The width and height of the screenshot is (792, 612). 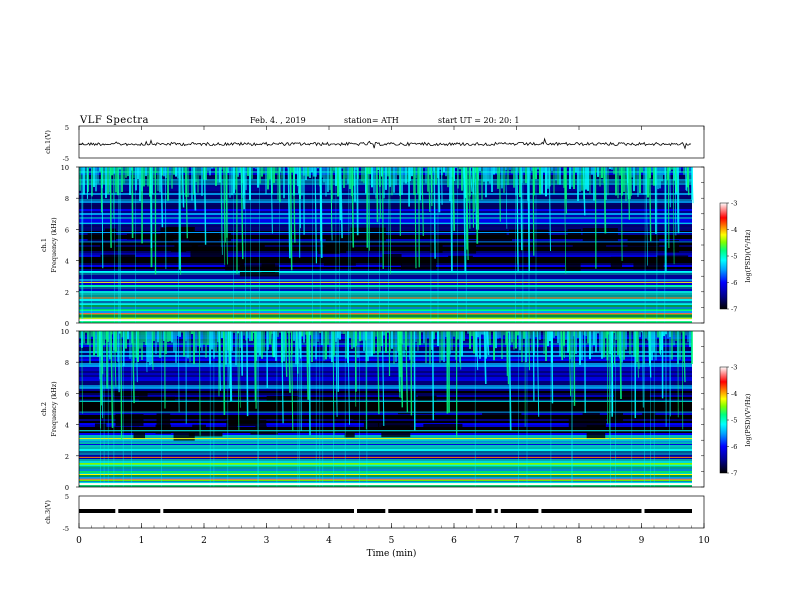 I want to click on xtick-label: 9, so click(x=642, y=541).